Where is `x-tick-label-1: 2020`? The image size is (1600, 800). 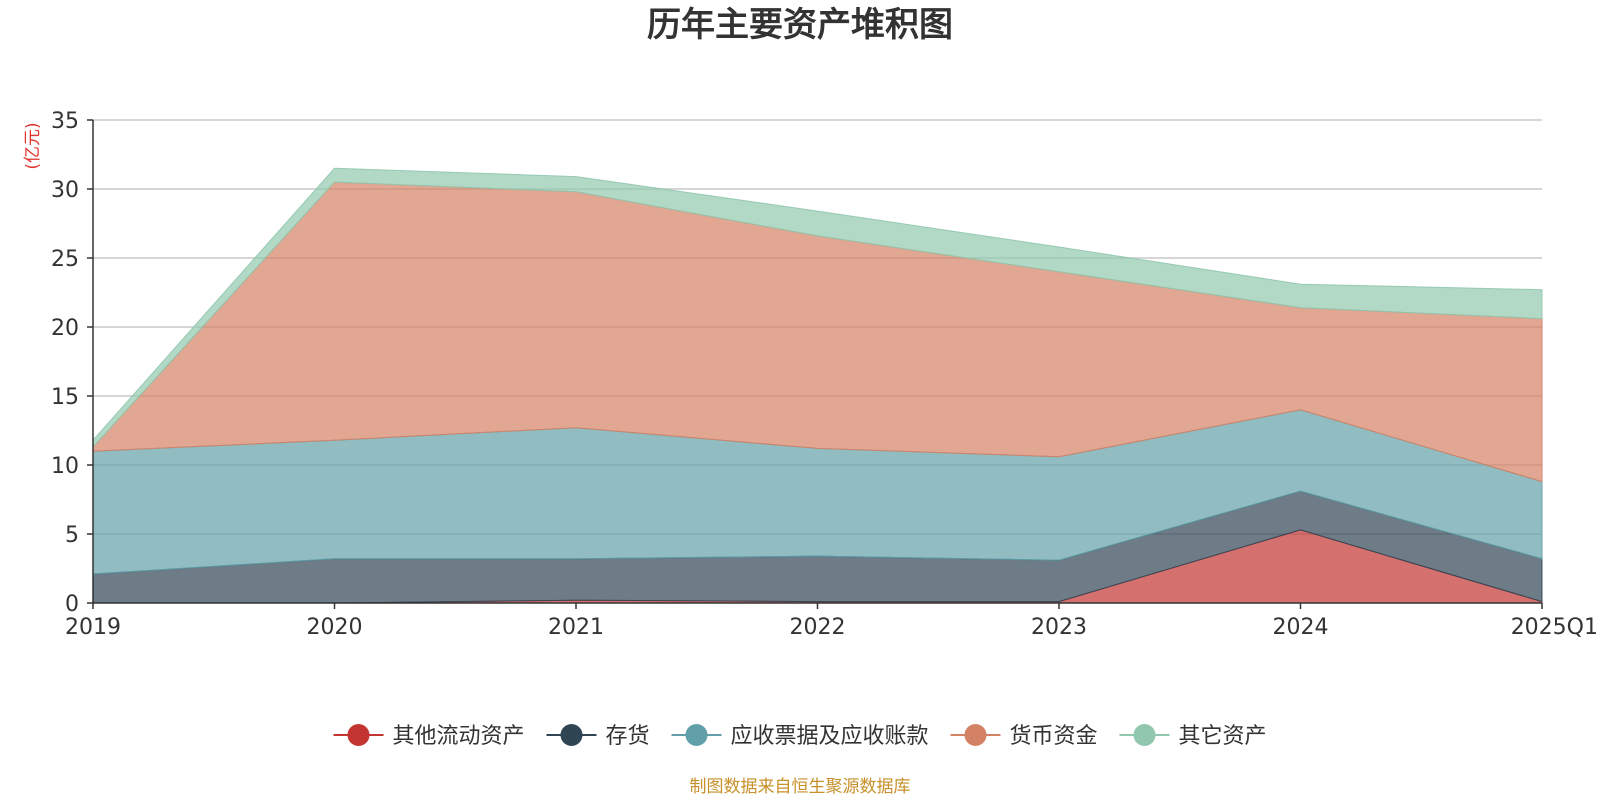 x-tick-label-1: 2020 is located at coordinates (335, 627).